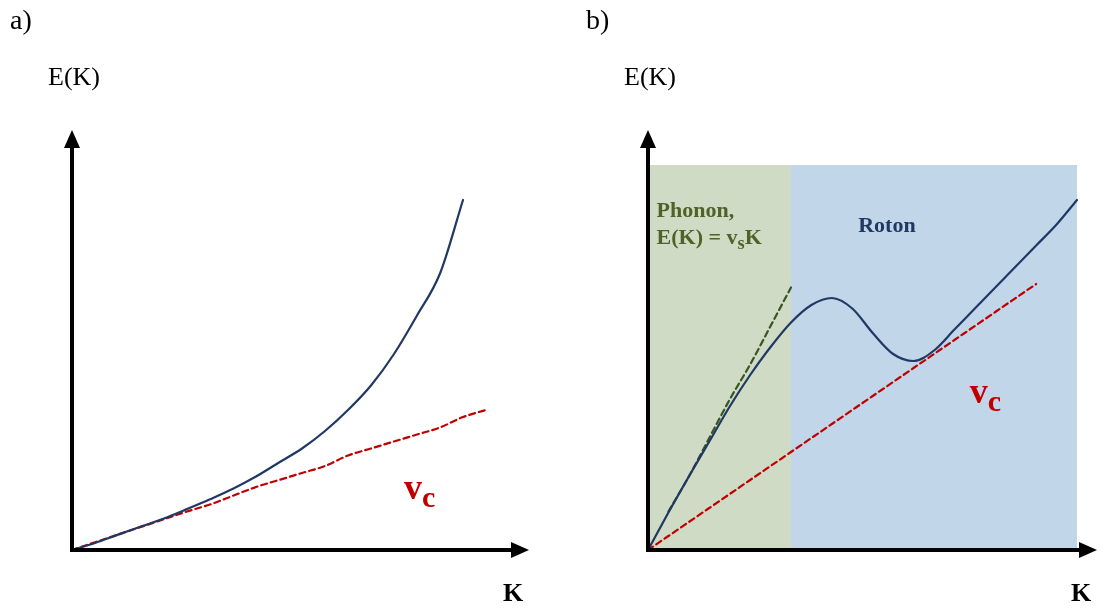 This screenshot has height=615, width=1105. Describe the element at coordinates (709, 225) in the screenshot. I see `annotation: Phonon, E(K) = v$_{s}$K` at that location.